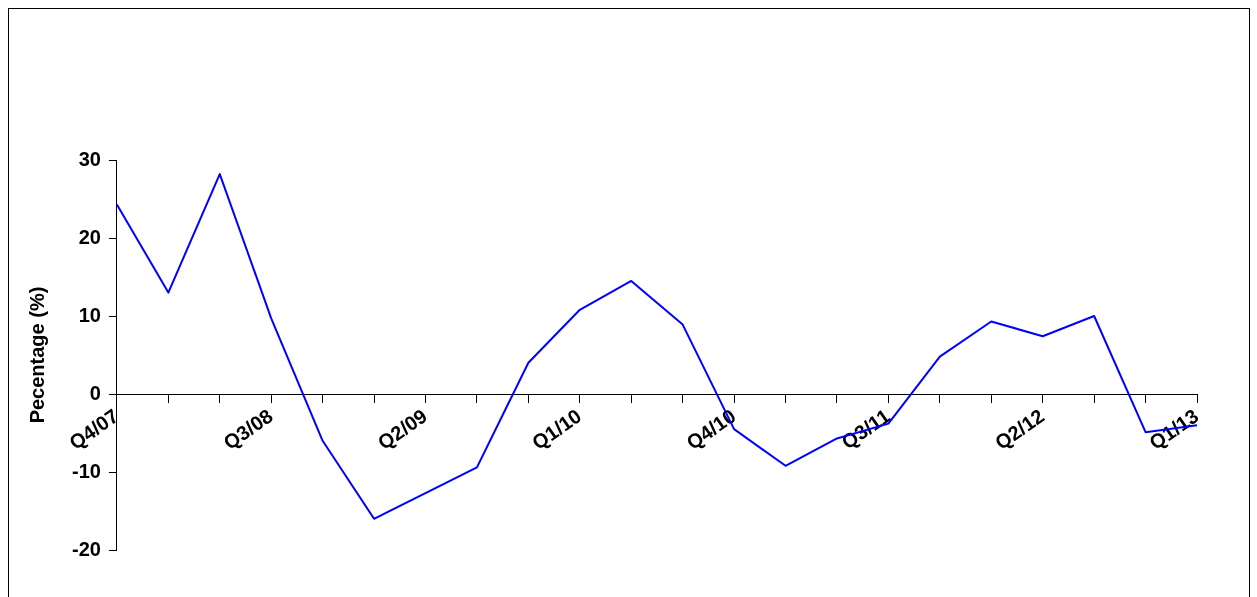 This screenshot has height=597, width=1257. What do you see at coordinates (86, 548) in the screenshot?
I see `y-tick-label: -20` at bounding box center [86, 548].